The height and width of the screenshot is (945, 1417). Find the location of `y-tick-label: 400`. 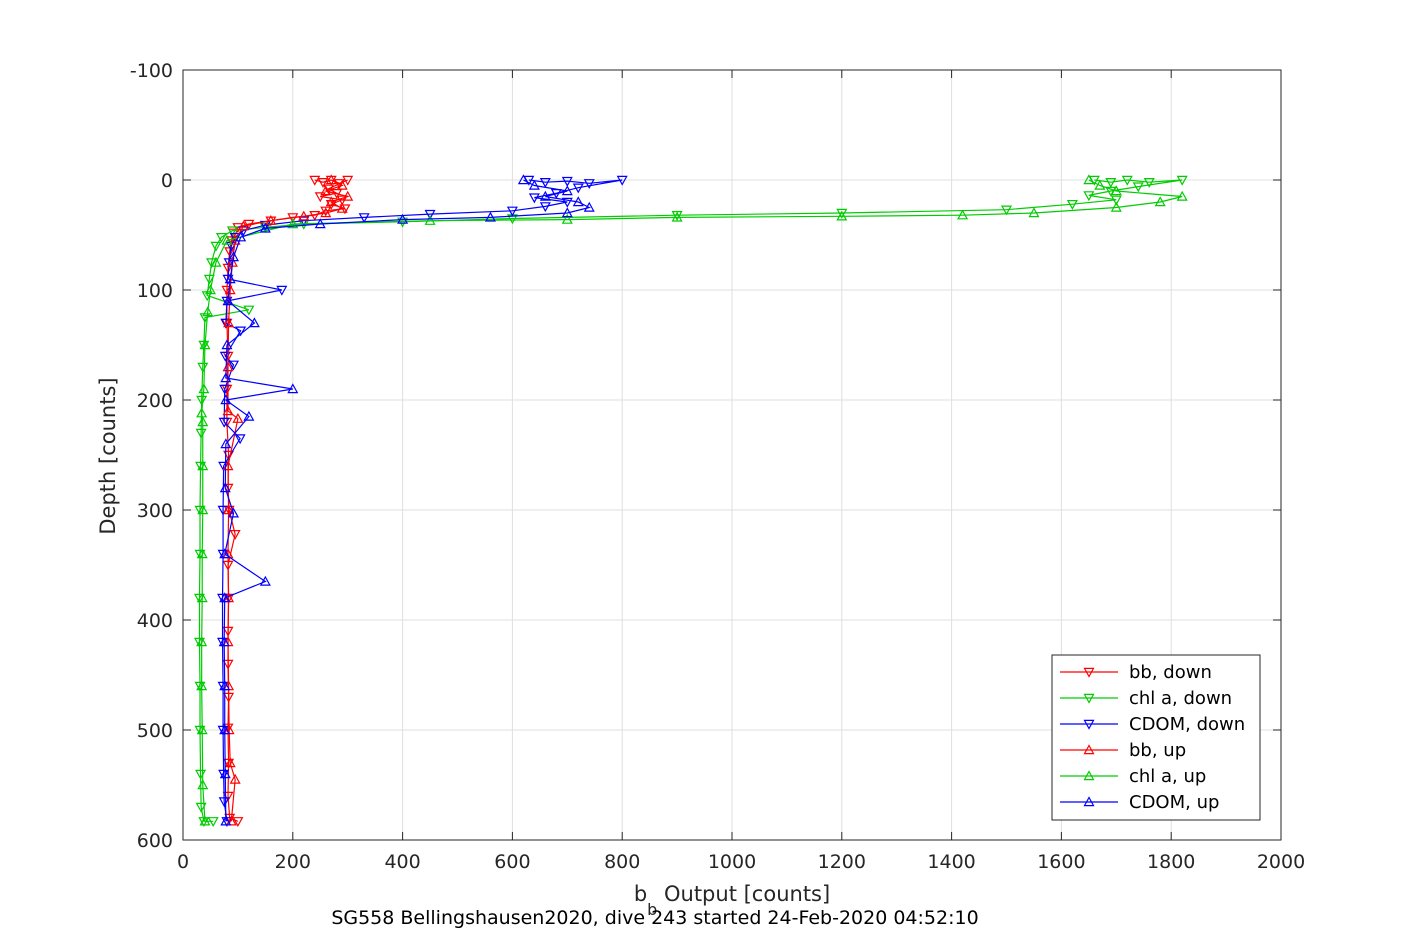

y-tick-label: 400 is located at coordinates (155, 621).